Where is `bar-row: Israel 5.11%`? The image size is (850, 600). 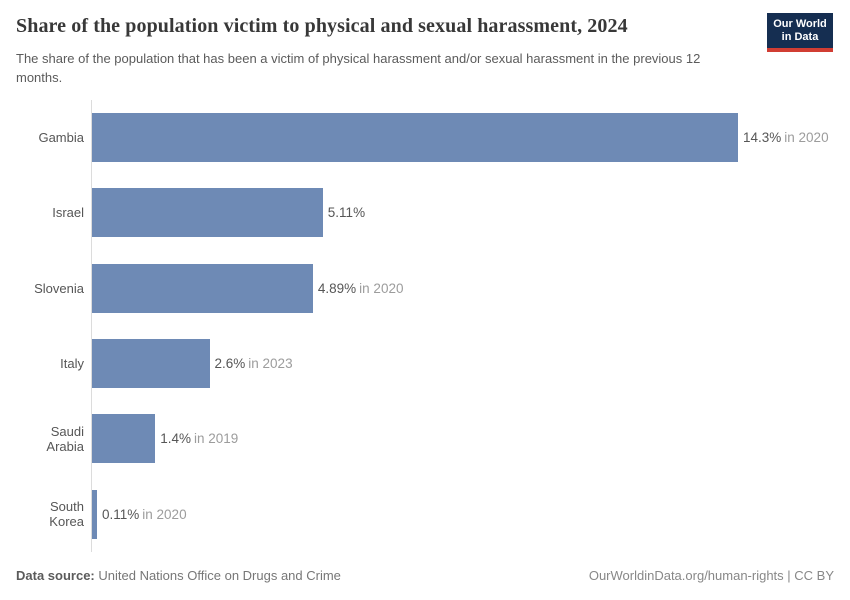 bar-row: Israel 5.11% is located at coordinates (433, 213).